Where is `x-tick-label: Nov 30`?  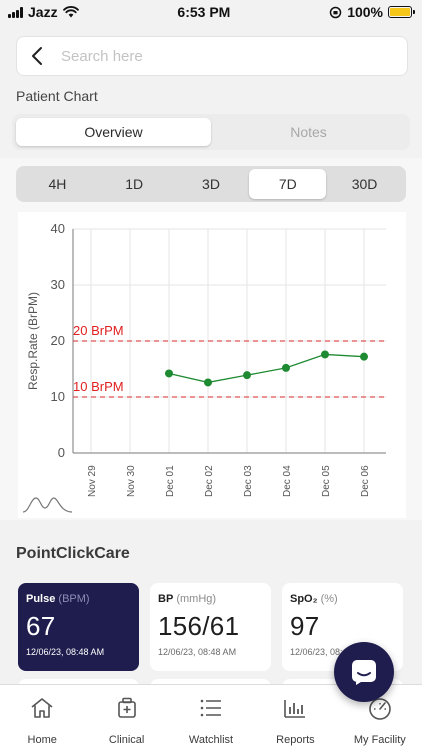
x-tick-label: Nov 30 is located at coordinates (131, 481).